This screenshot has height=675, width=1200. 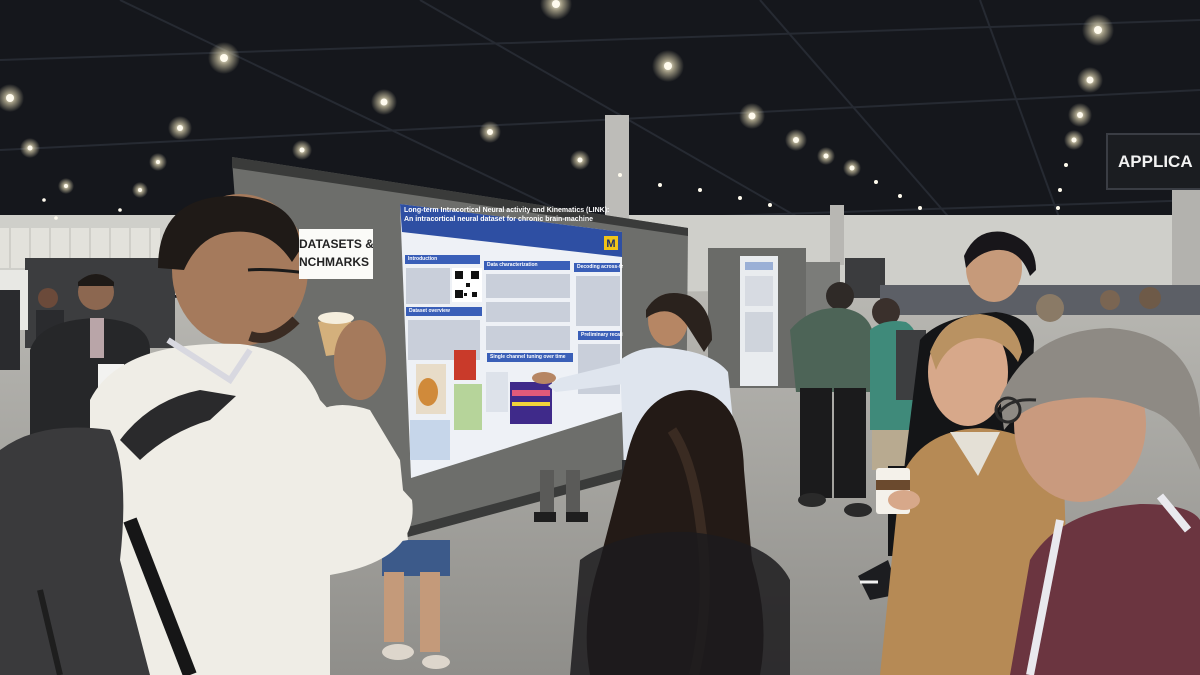 What do you see at coordinates (513, 331) in the screenshot?
I see `poster-body` at bounding box center [513, 331].